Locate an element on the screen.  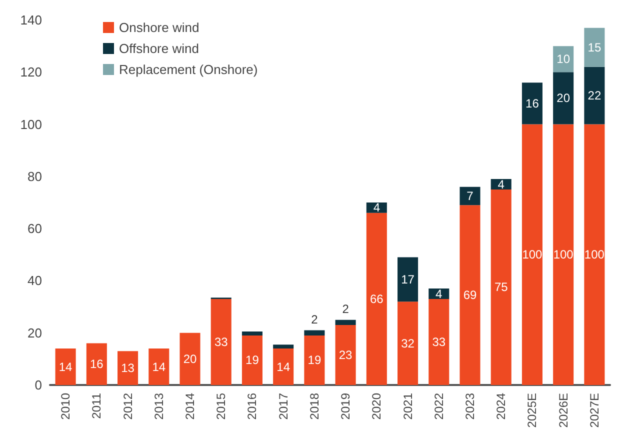
x-tick-label: 2018 is located at coordinates (314, 406).